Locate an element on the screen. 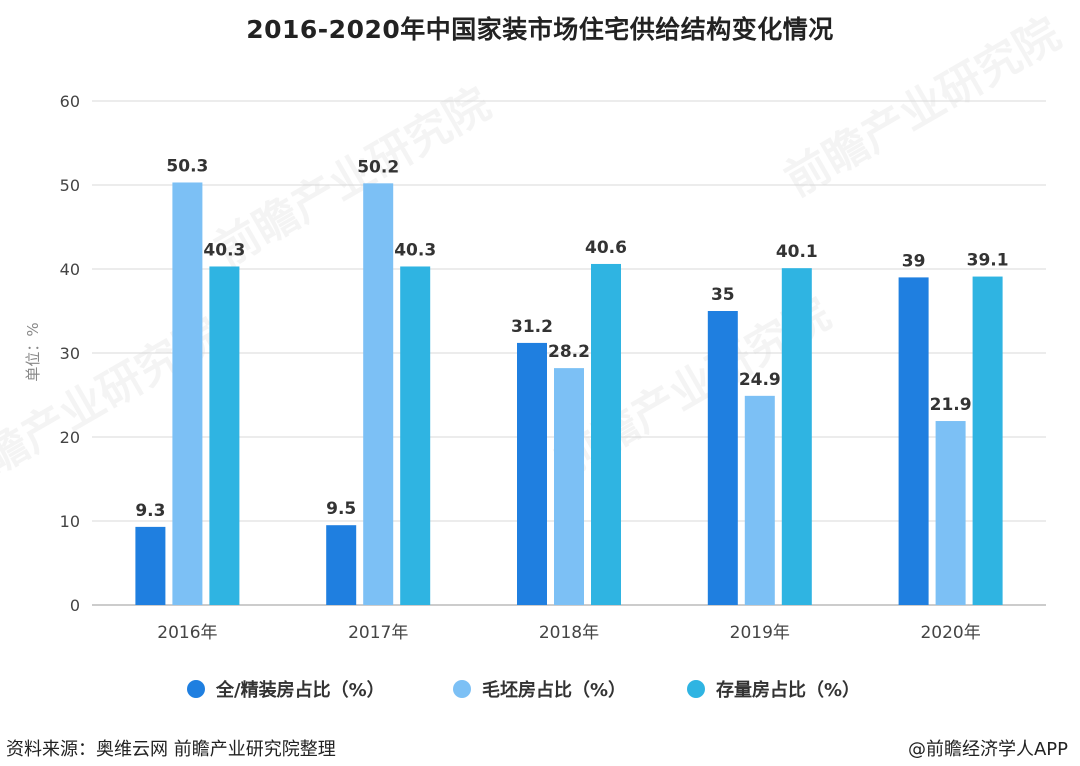 This screenshot has height=766, width=1080. x-tick-labels: 2016年 2017年 2018年 2019年 2020年 is located at coordinates (568, 633).